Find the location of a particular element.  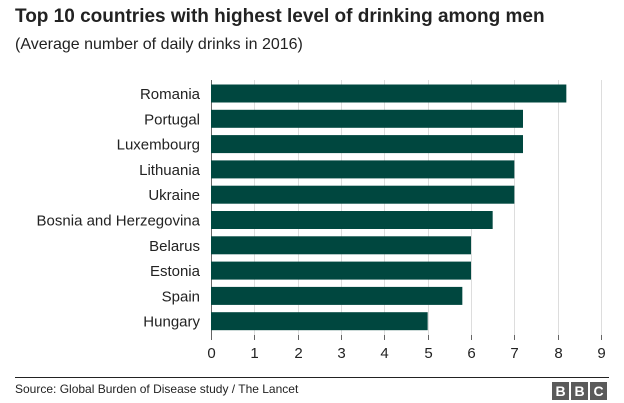

x-tick-label: 2 is located at coordinates (298, 353).